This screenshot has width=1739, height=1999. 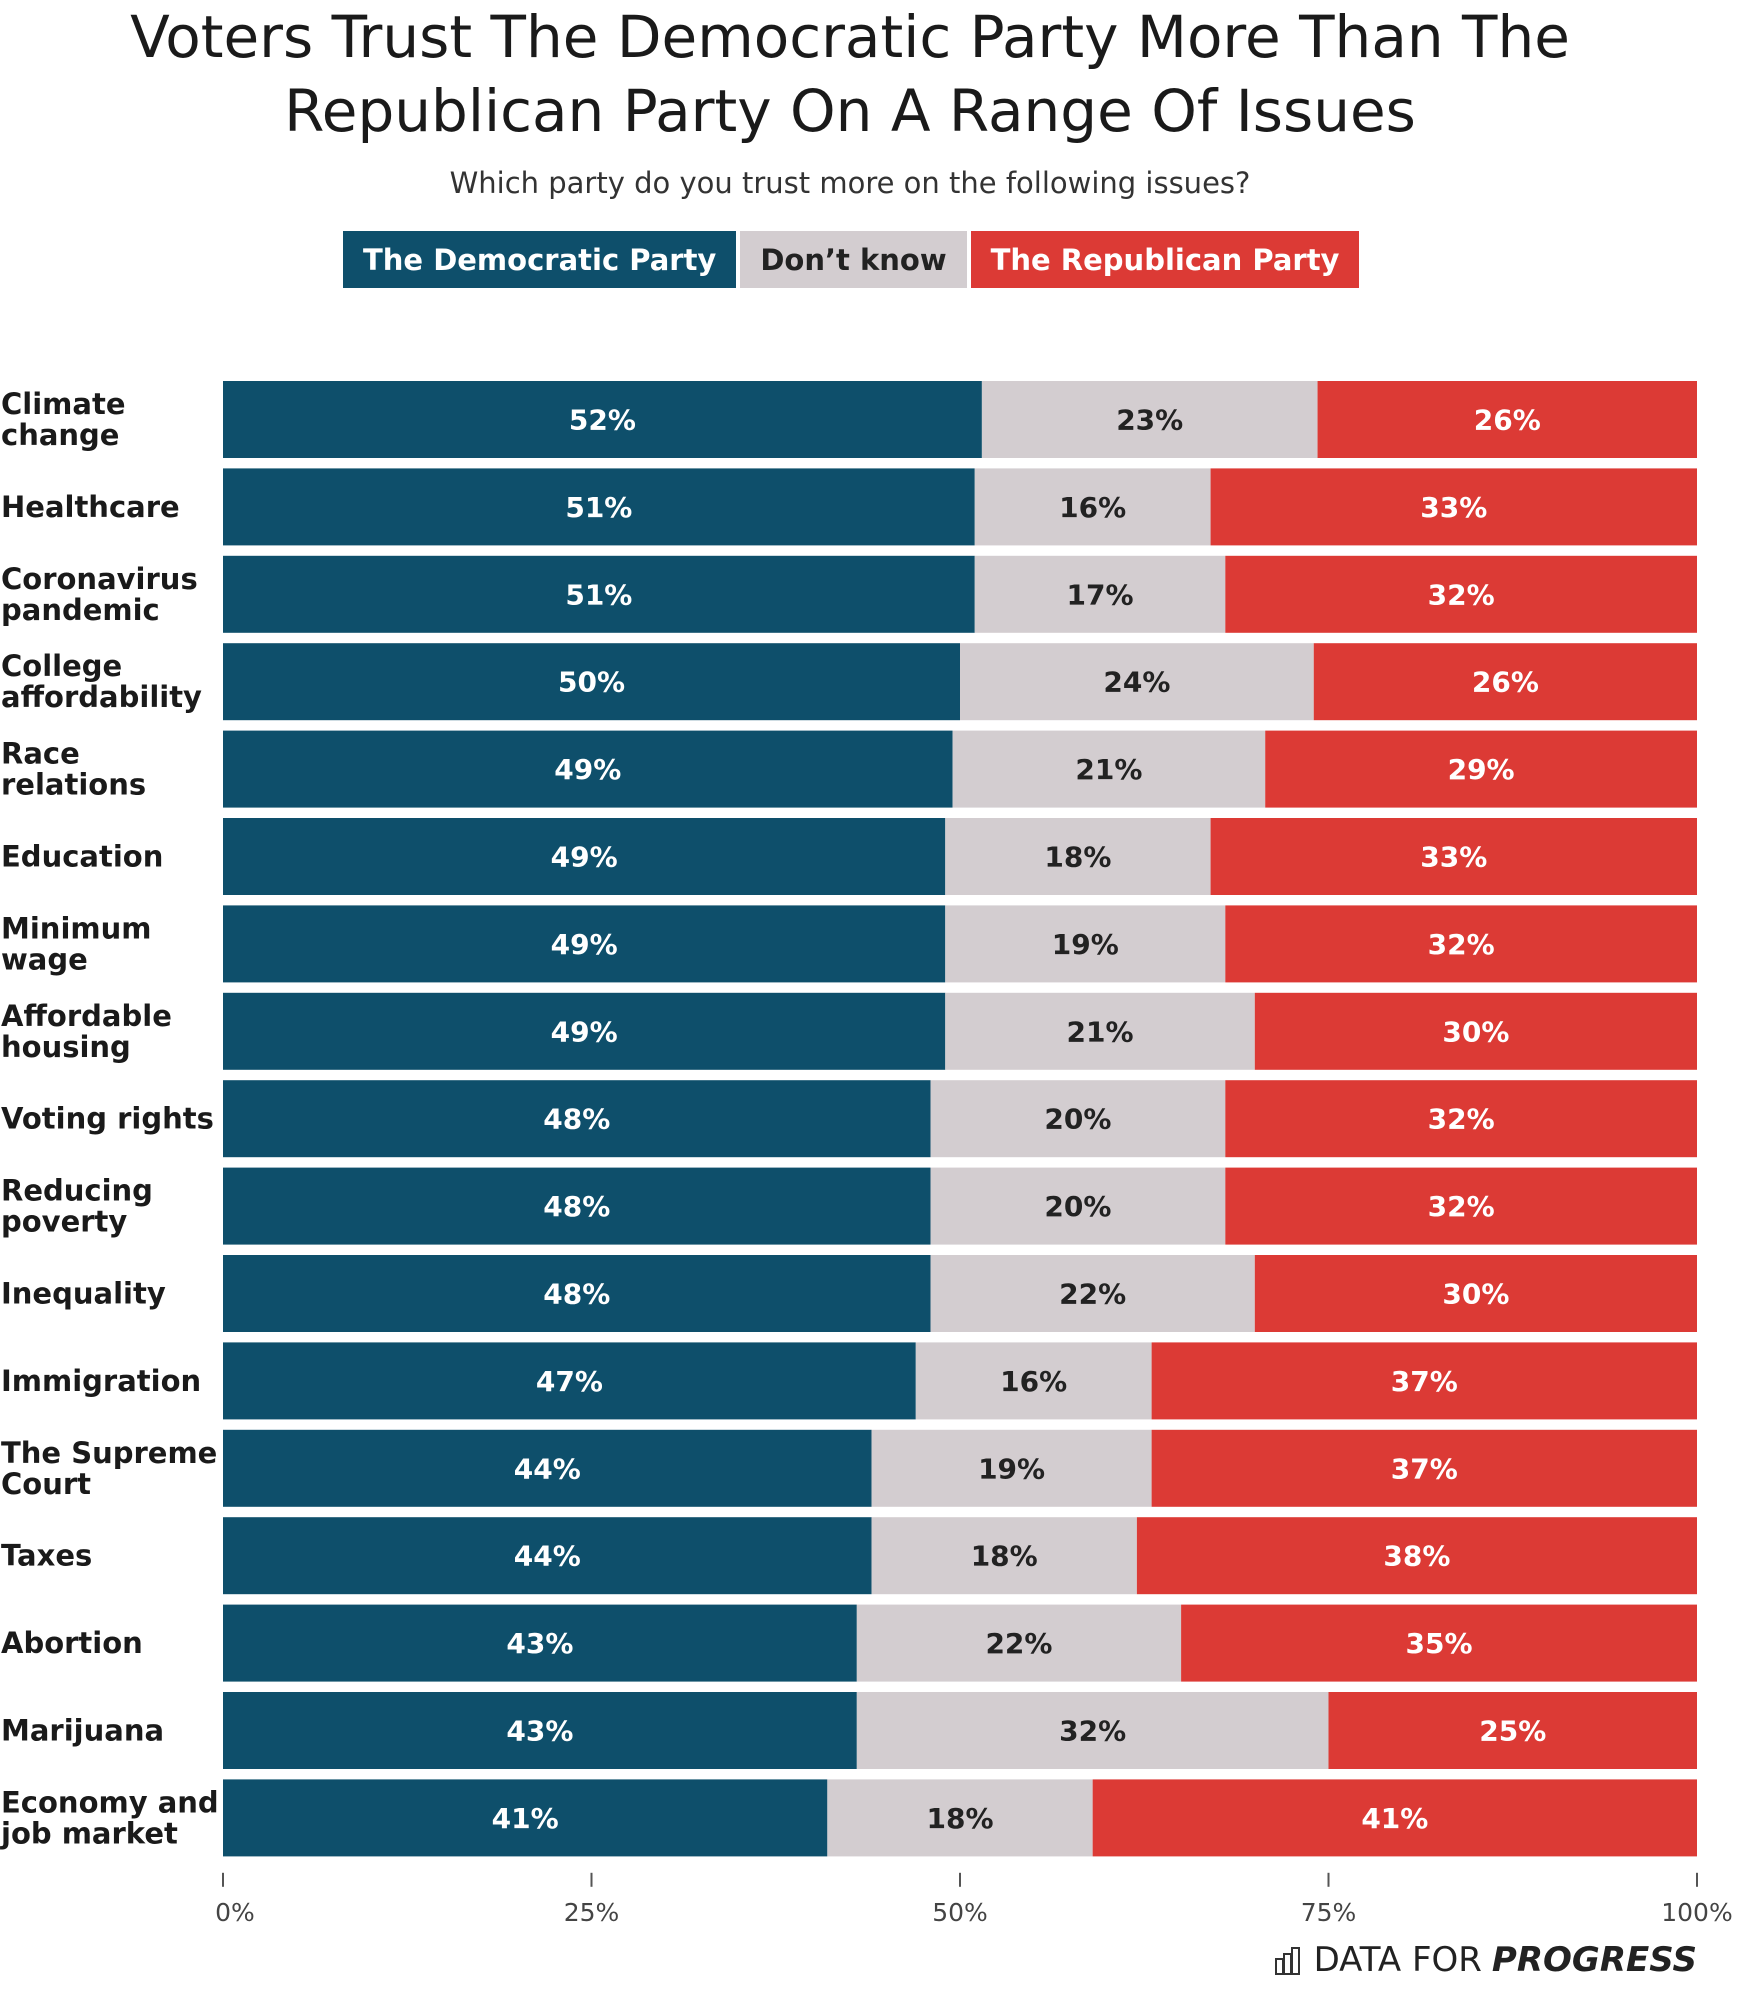 What do you see at coordinates (63, 419) in the screenshot?
I see `category-label: Climate change` at bounding box center [63, 419].